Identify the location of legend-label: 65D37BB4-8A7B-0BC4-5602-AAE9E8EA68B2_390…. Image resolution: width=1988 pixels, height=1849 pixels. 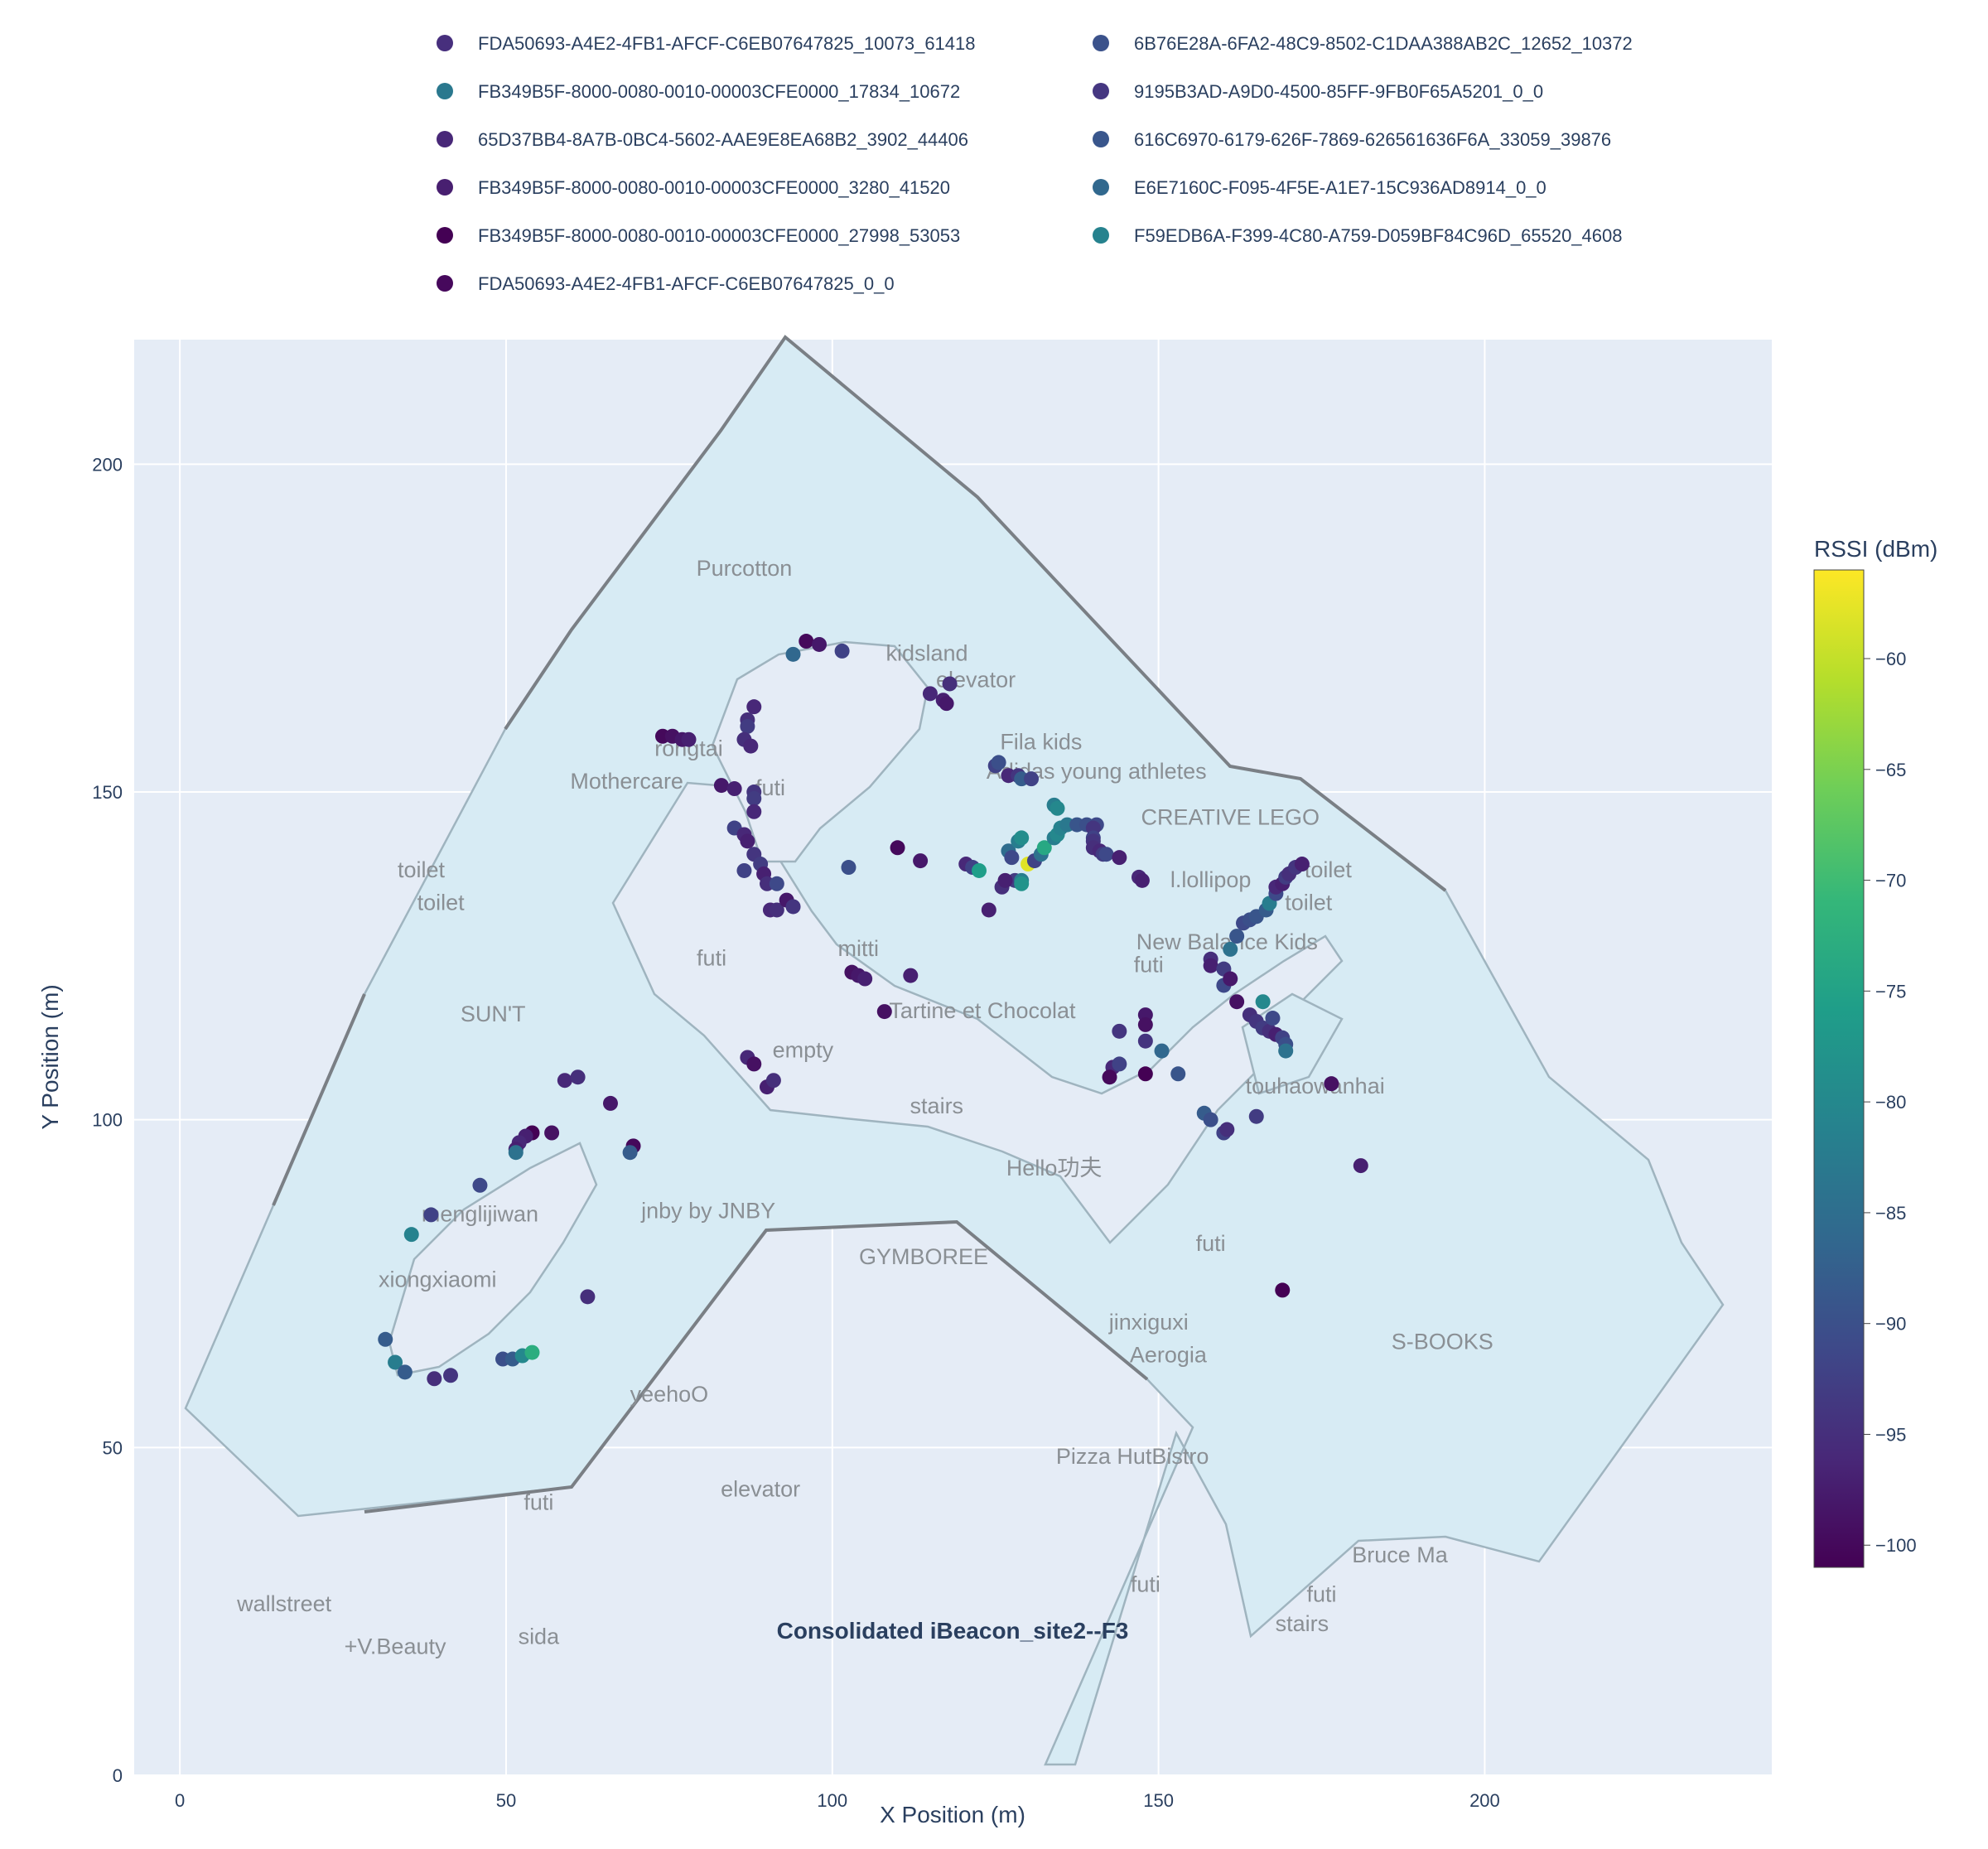
(723, 139).